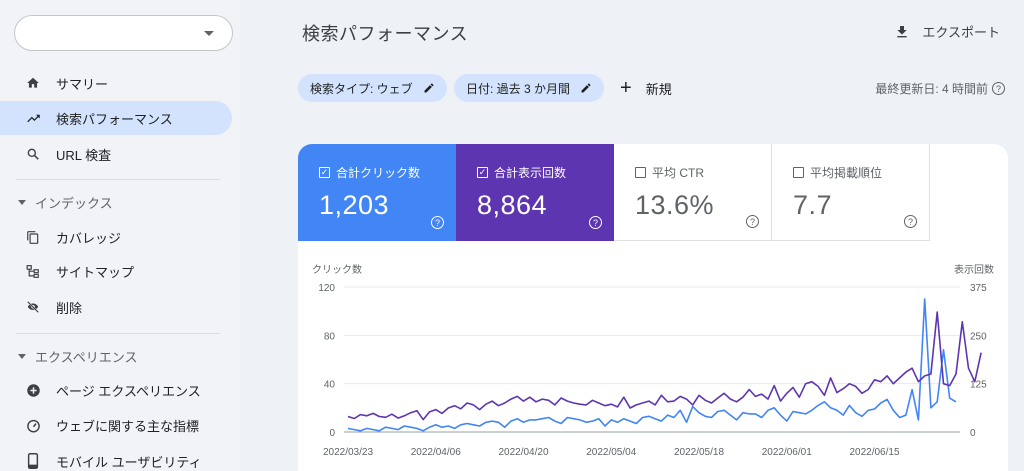 This screenshot has height=471, width=1024. I want to click on x-tick-label: 2022/04/06, so click(436, 452).